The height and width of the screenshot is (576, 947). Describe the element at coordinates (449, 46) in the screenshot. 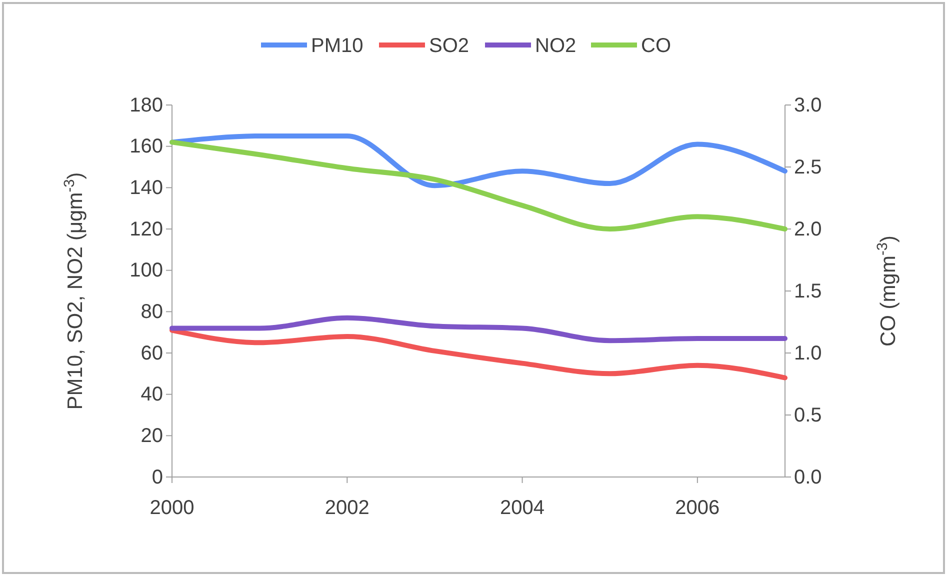

I see `legend-label: SO2` at that location.